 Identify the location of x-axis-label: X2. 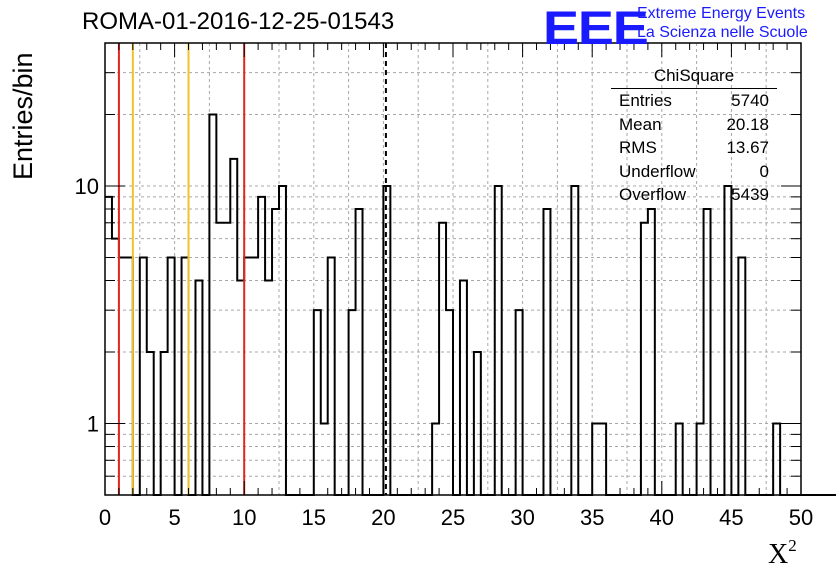
(782, 553).